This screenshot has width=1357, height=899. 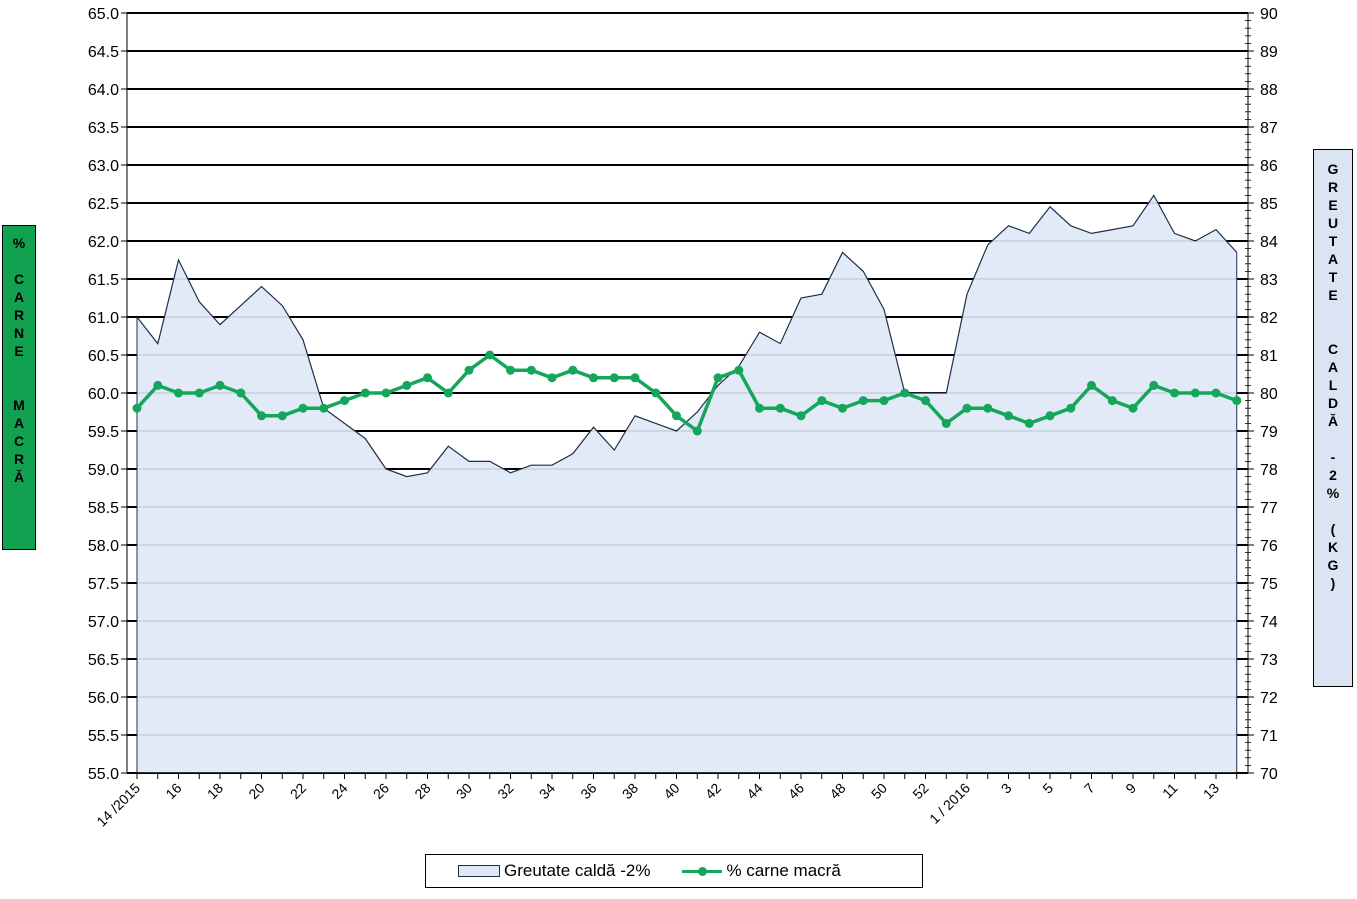 What do you see at coordinates (1269, 204) in the screenshot?
I see `y-right-tick-label: 85` at bounding box center [1269, 204].